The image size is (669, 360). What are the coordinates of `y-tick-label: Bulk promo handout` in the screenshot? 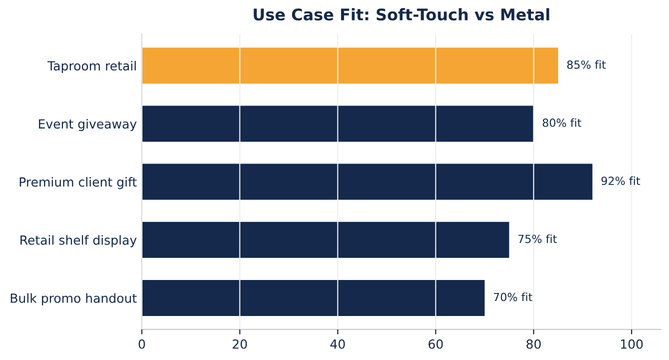 It's located at (73, 299).